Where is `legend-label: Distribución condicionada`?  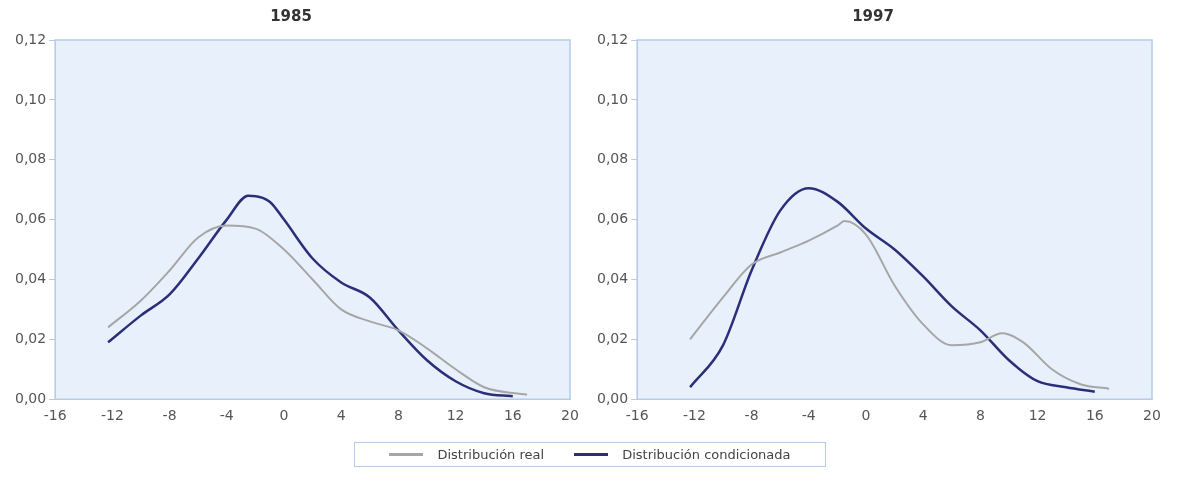
legend-label: Distribución condicionada is located at coordinates (706, 454).